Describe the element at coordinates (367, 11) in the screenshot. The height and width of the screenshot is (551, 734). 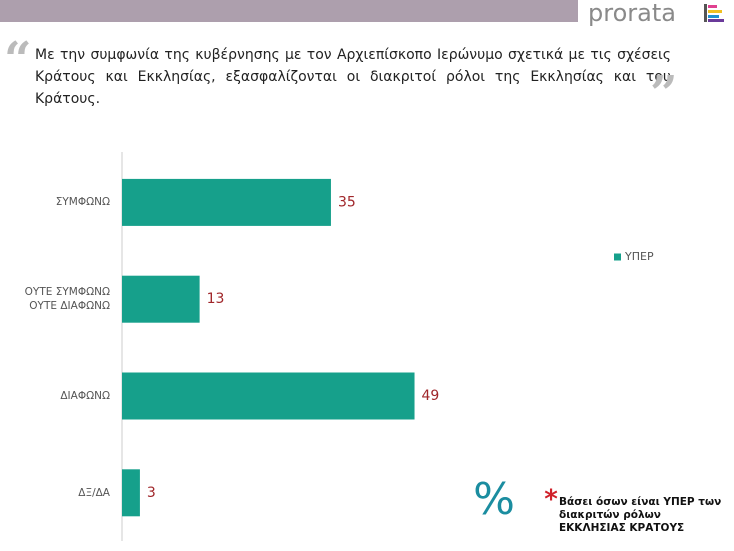
I see `top-band` at that location.